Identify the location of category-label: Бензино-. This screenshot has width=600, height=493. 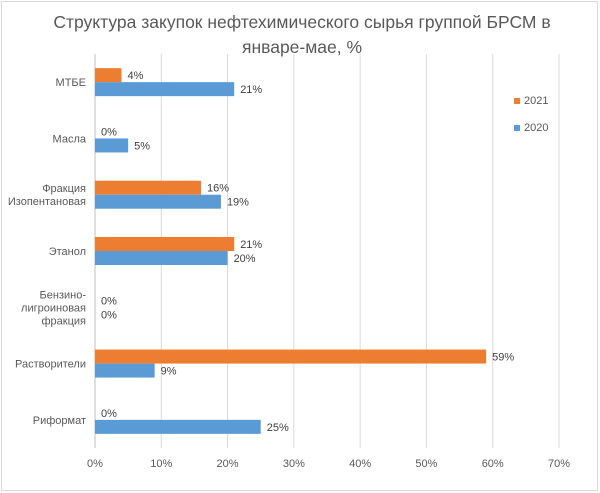
(63, 295).